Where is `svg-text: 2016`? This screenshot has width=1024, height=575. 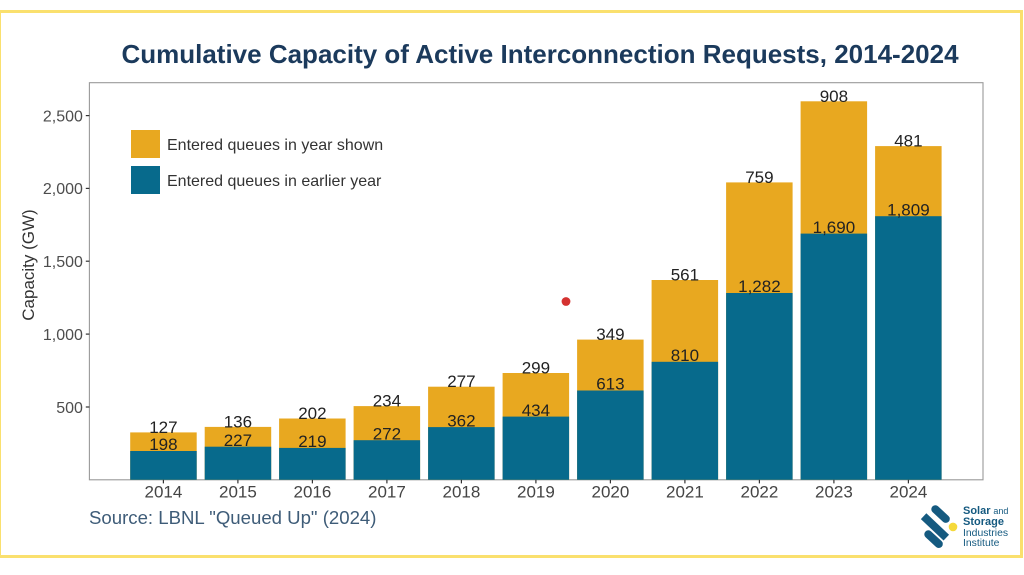
svg-text: 2016 is located at coordinates (312, 491).